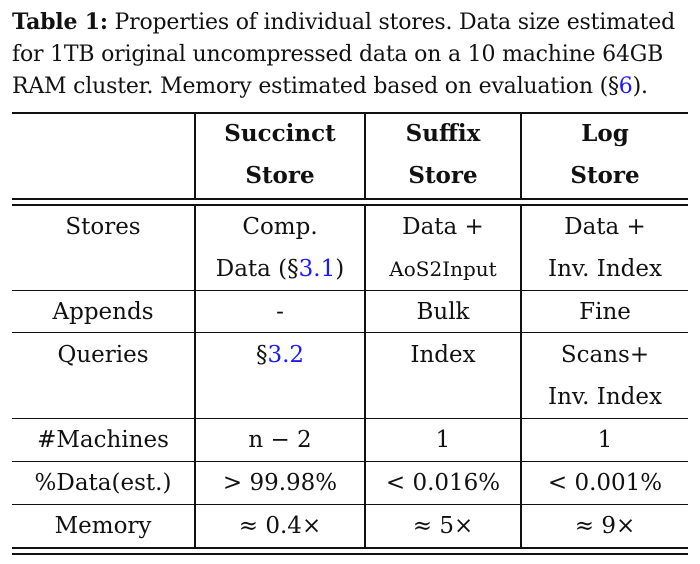  I want to click on header-log-line1: Log, so click(605, 133).